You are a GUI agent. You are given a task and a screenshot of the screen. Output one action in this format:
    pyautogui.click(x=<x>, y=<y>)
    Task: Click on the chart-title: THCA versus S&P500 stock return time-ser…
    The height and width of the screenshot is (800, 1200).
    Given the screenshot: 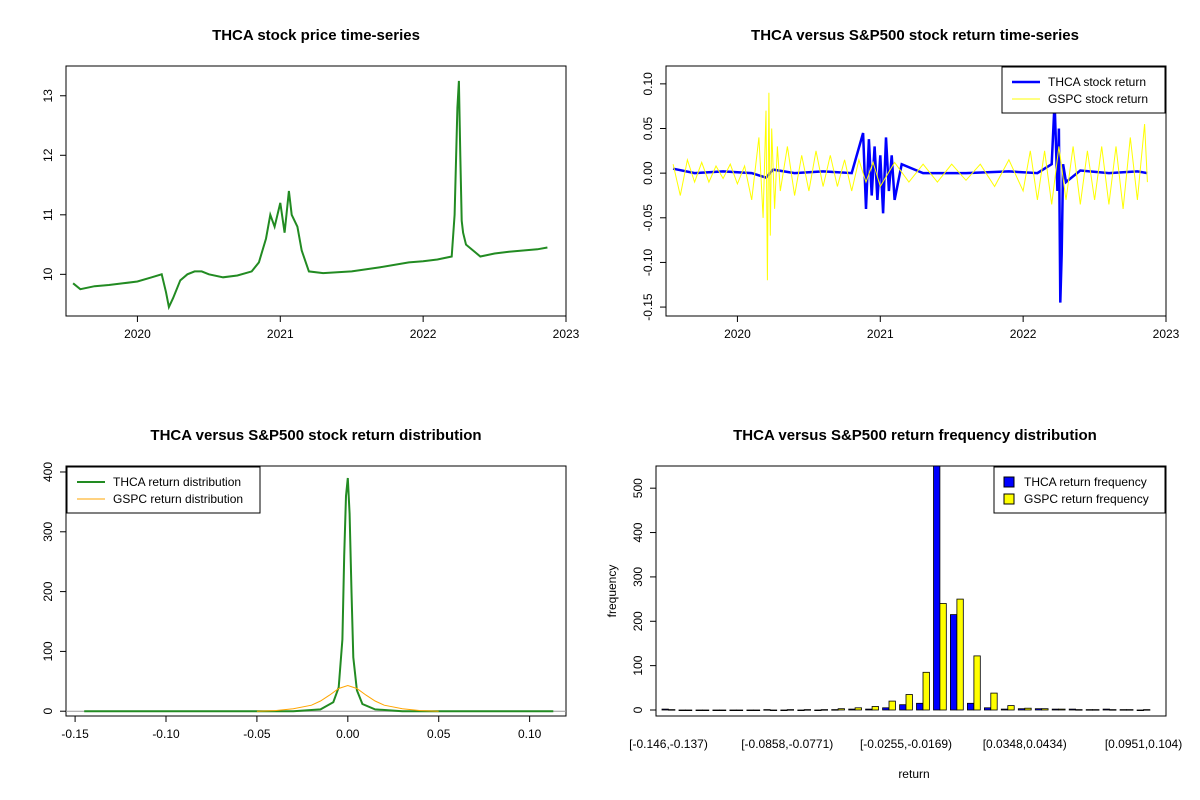 What is the action you would take?
    pyautogui.click(x=915, y=35)
    